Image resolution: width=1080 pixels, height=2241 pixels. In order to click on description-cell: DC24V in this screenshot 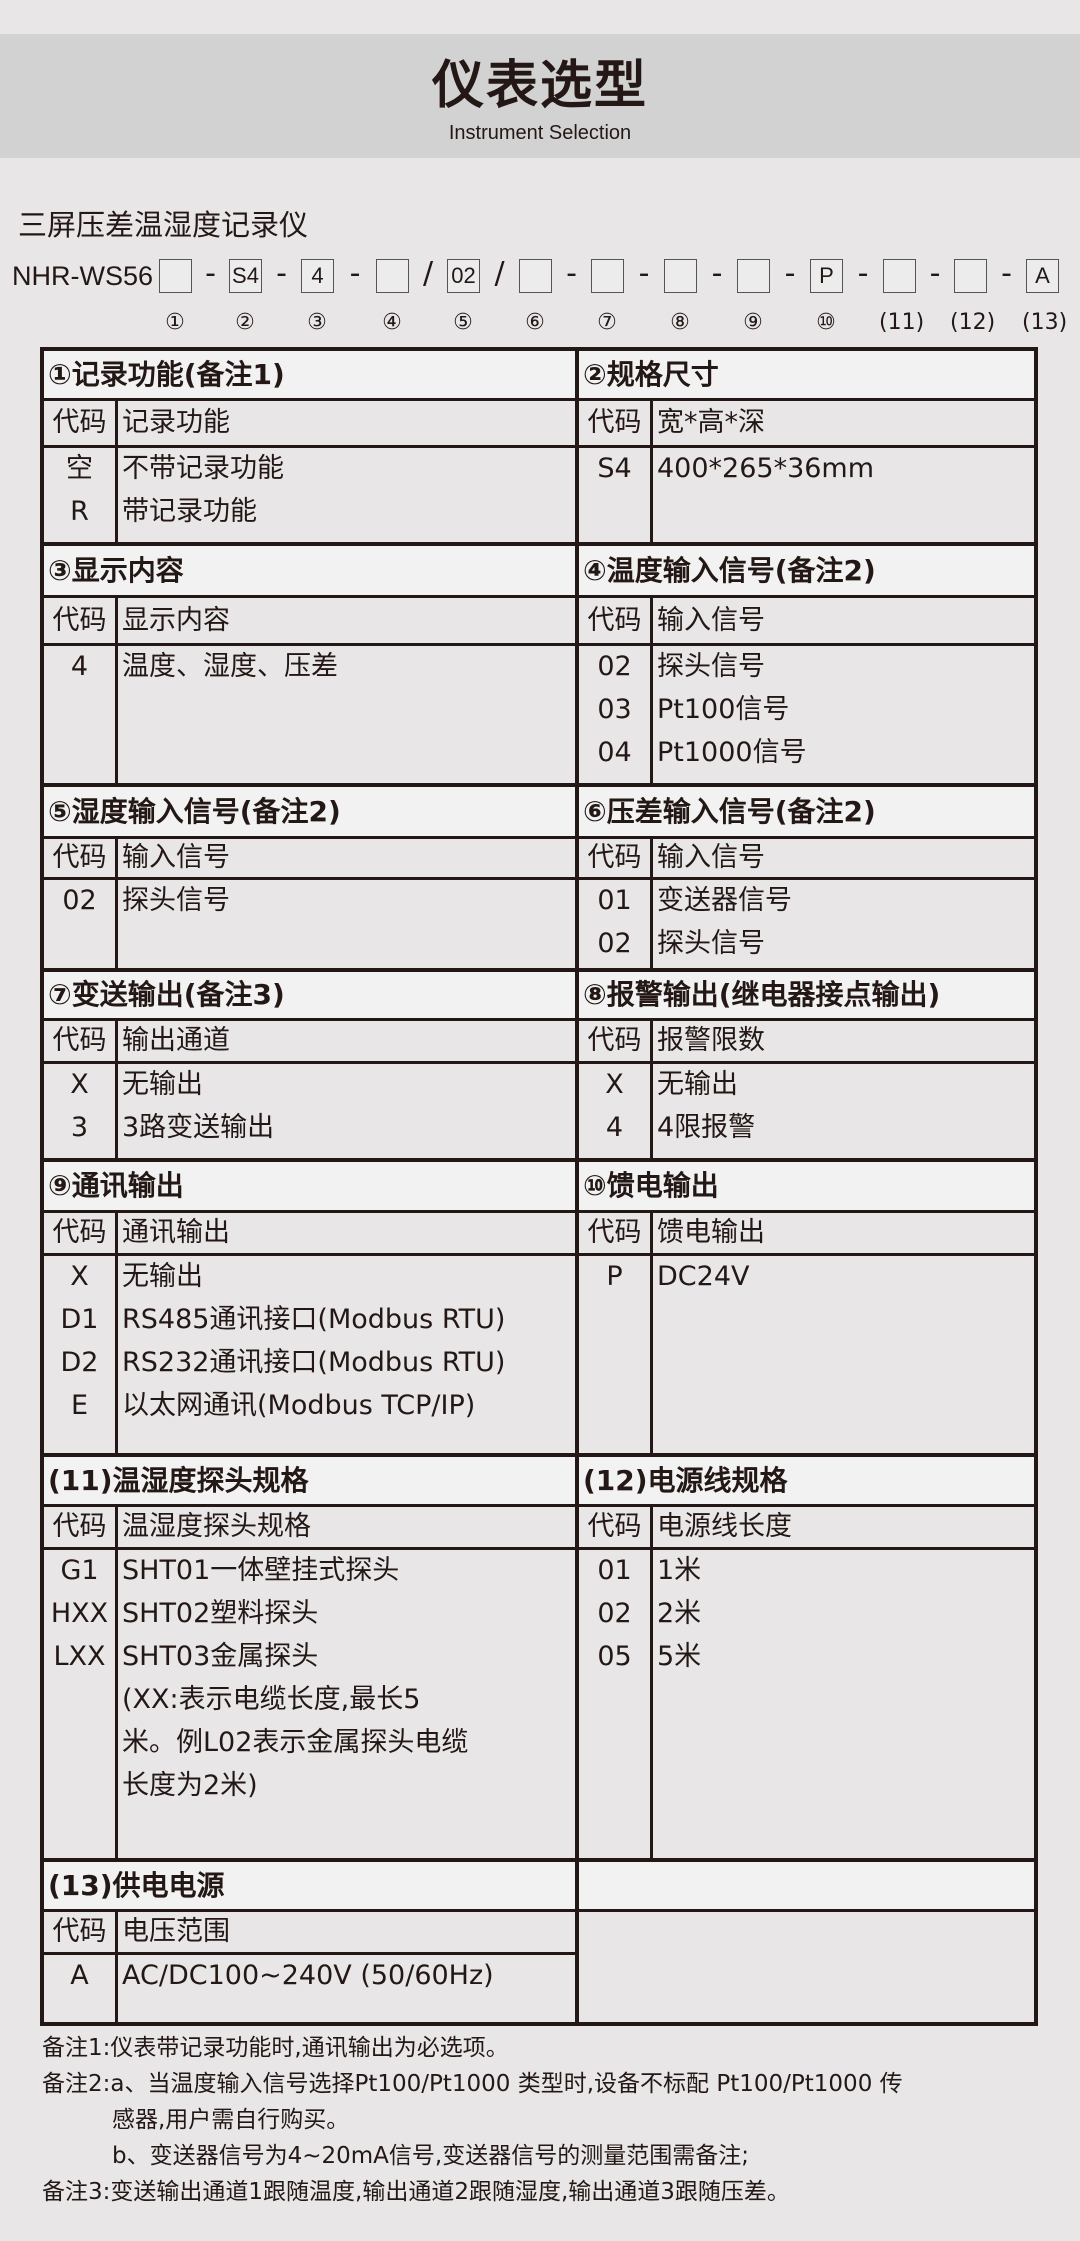, I will do `click(703, 1276)`.